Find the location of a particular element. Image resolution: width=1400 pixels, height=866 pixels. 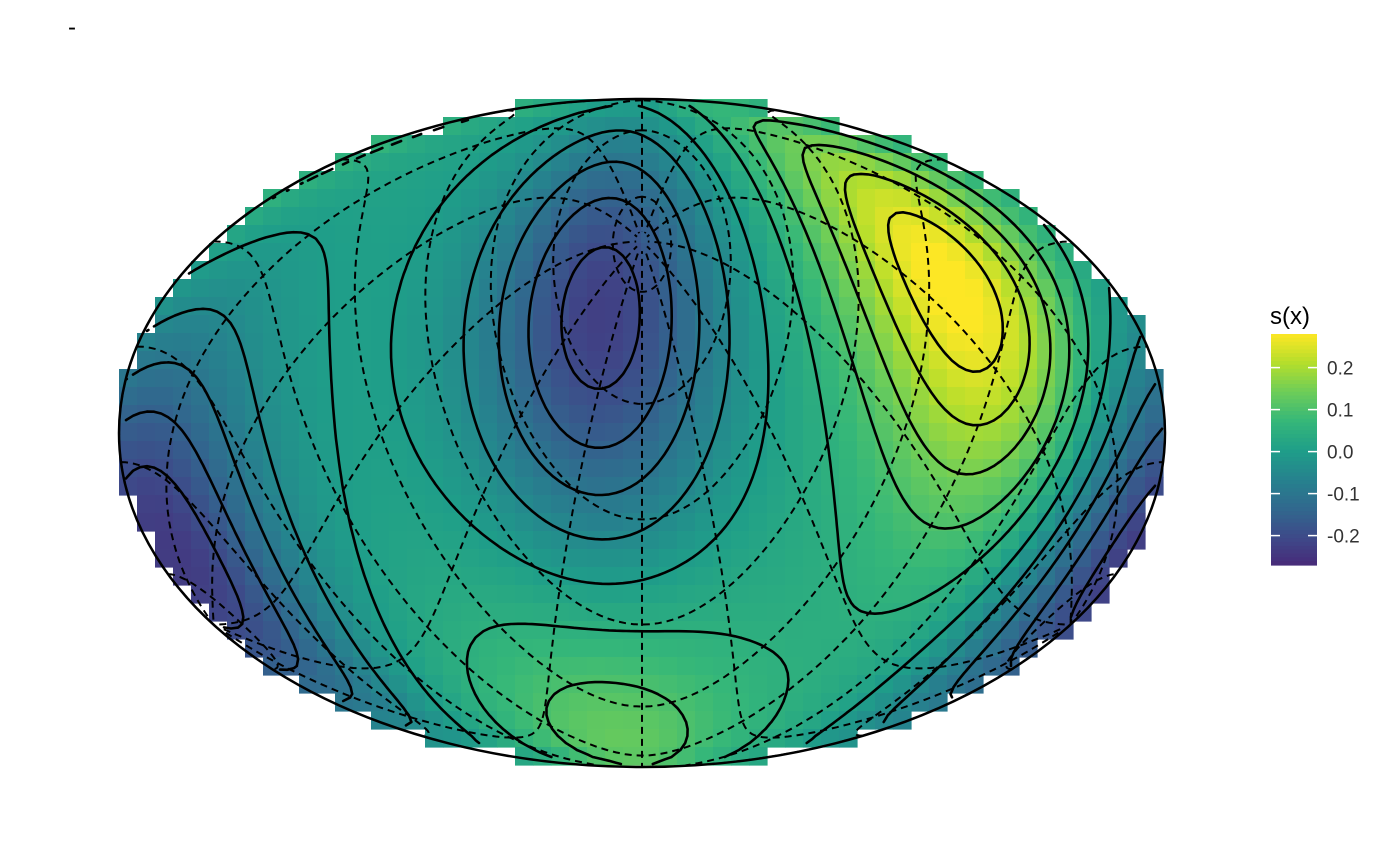

legend-title: s(x) is located at coordinates (1290, 316).